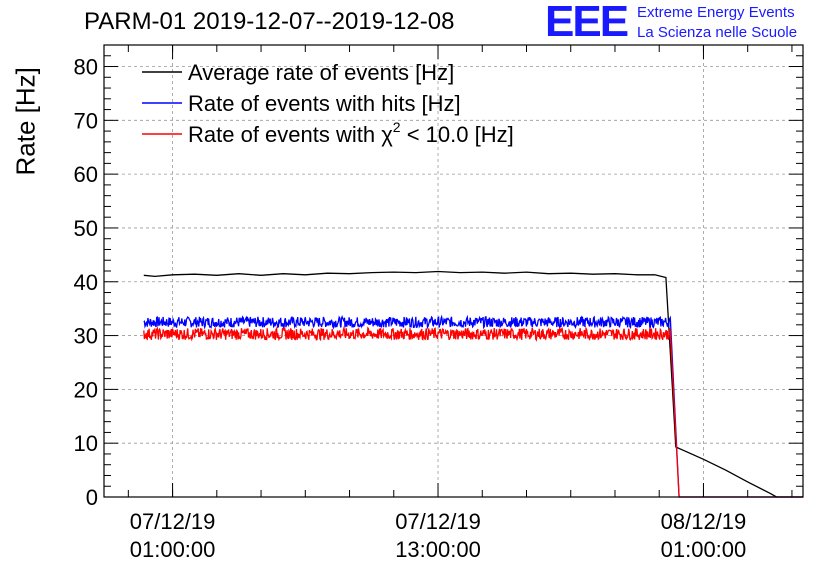 The image size is (836, 572). Describe the element at coordinates (86, 443) in the screenshot. I see `y-tick-label: 10` at that location.